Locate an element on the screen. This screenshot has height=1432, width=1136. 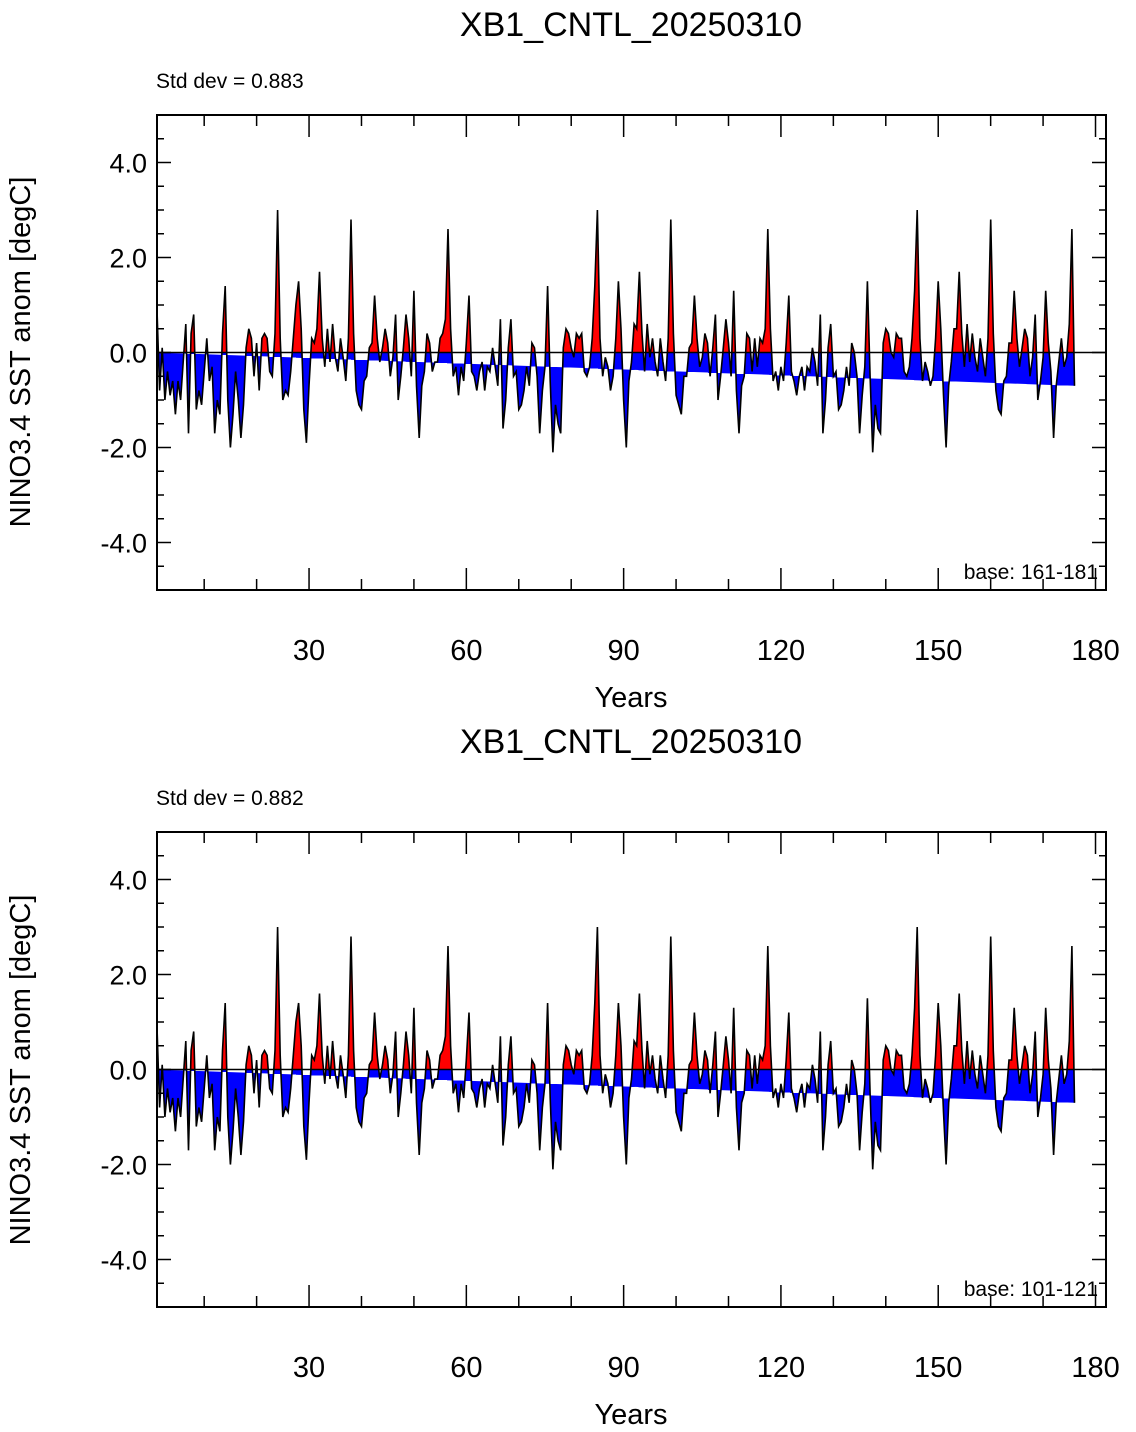
std-dev-label: Std dev = 0.882 is located at coordinates (230, 798).